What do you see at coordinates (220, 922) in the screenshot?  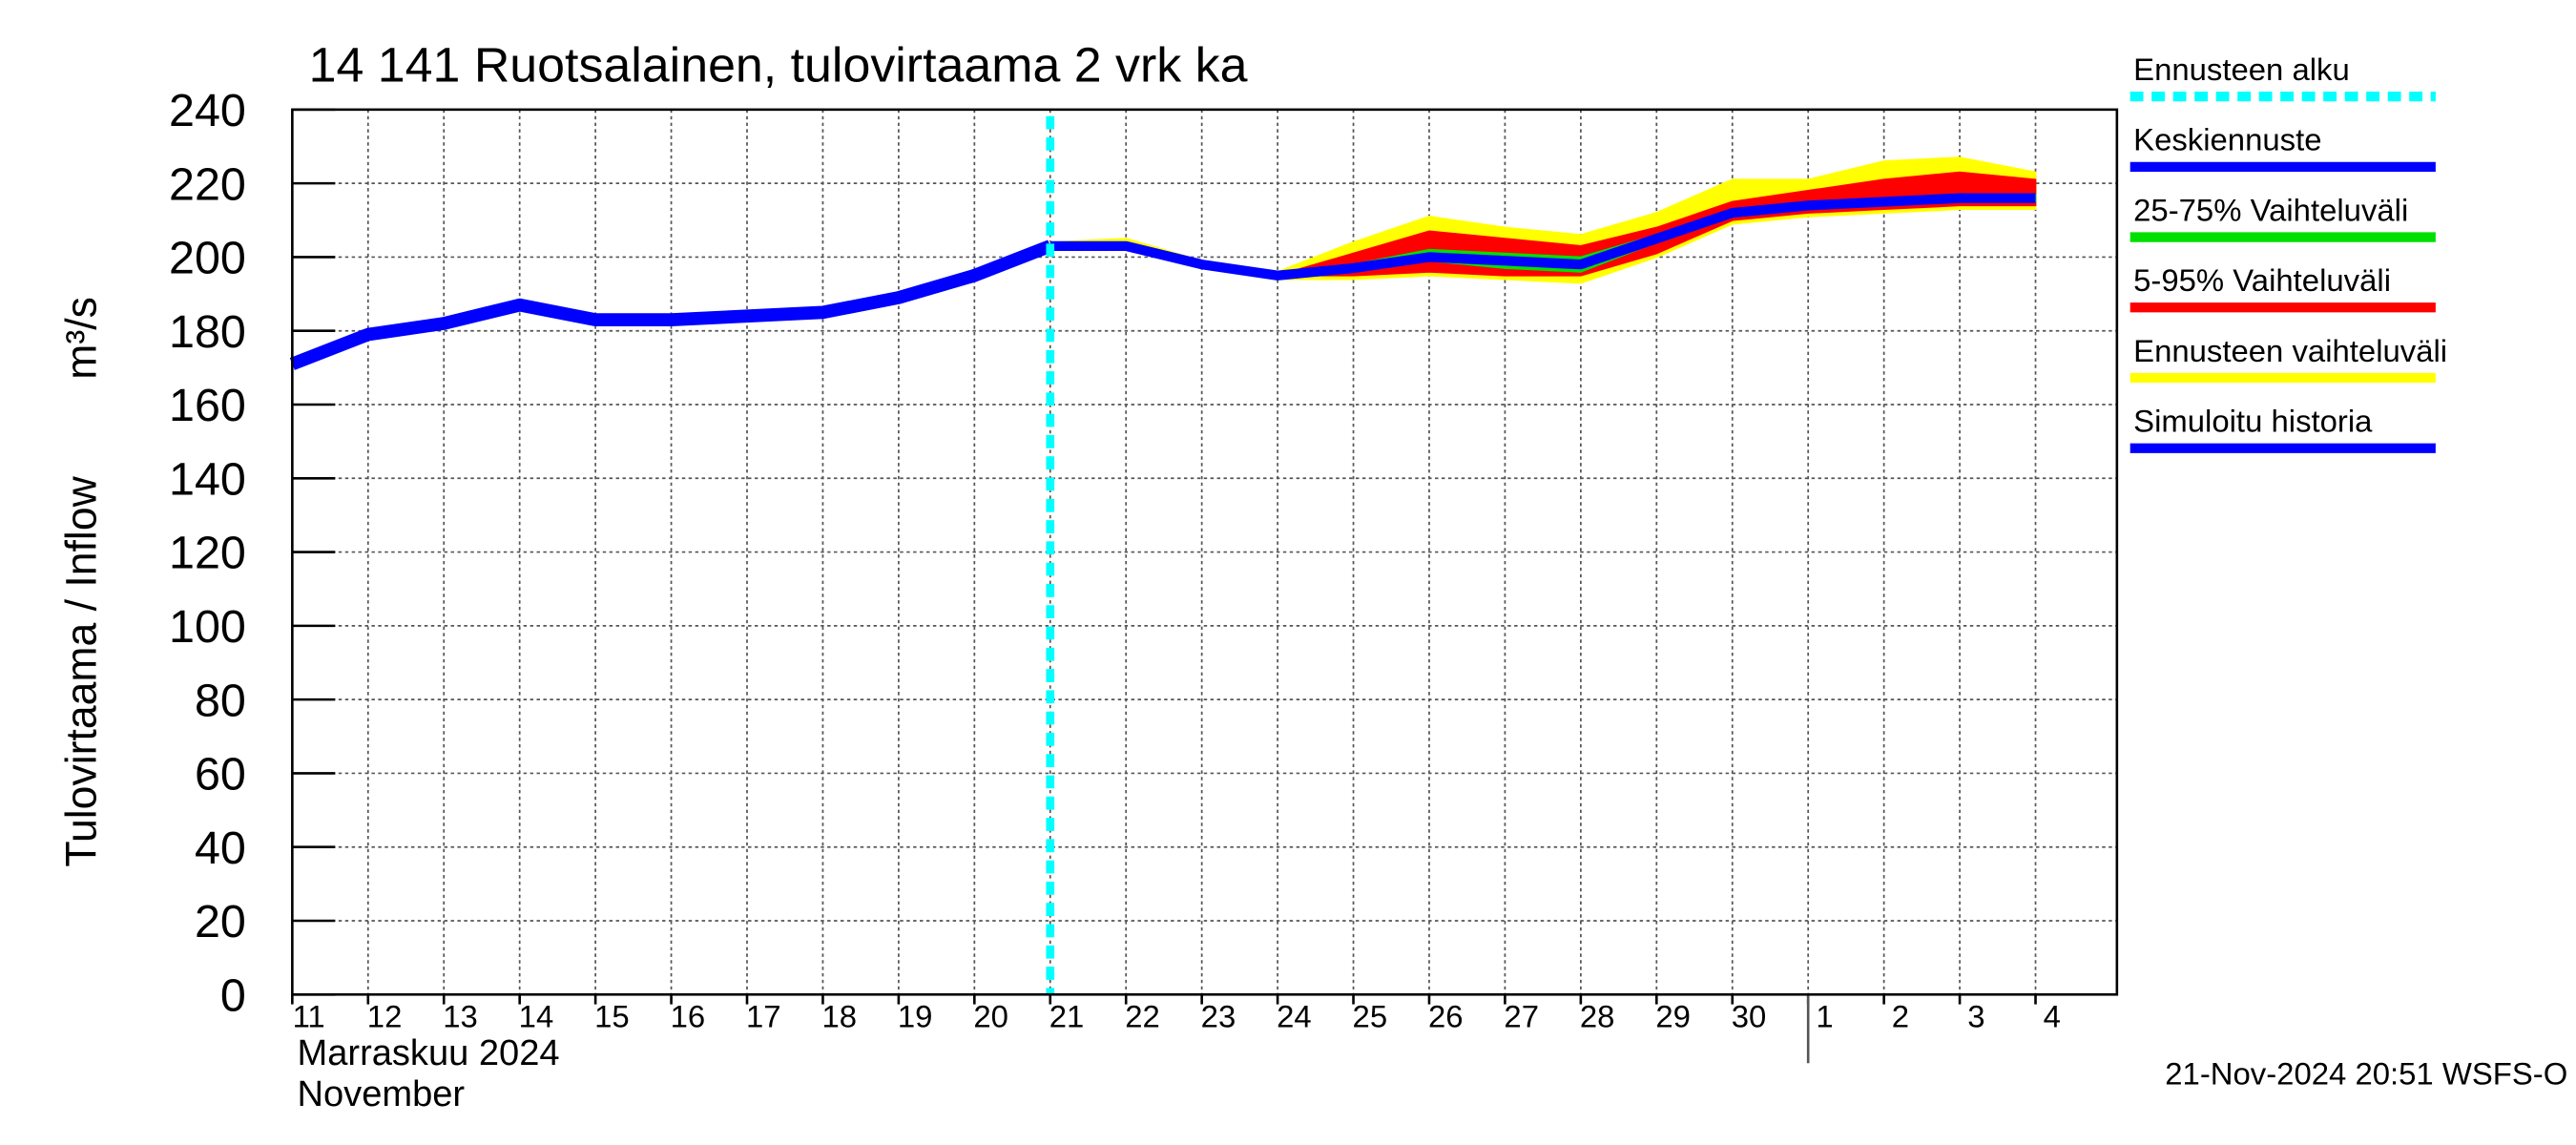 I see `y-tick-label: 20` at bounding box center [220, 922].